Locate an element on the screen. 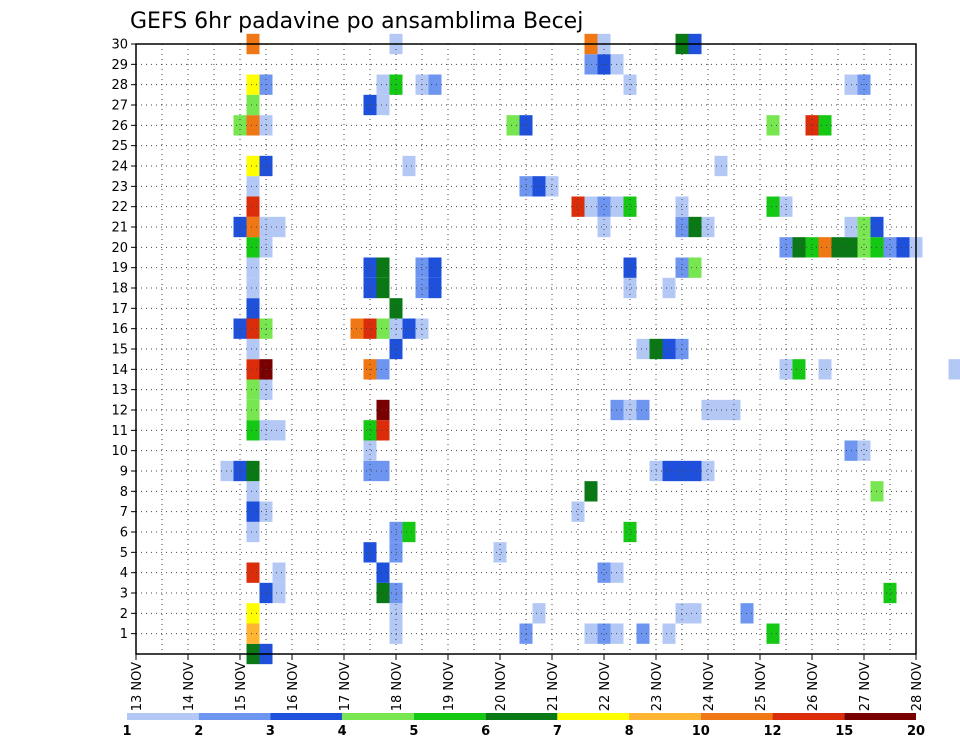  x-tick-label: 13 NOV is located at coordinates (137, 686).